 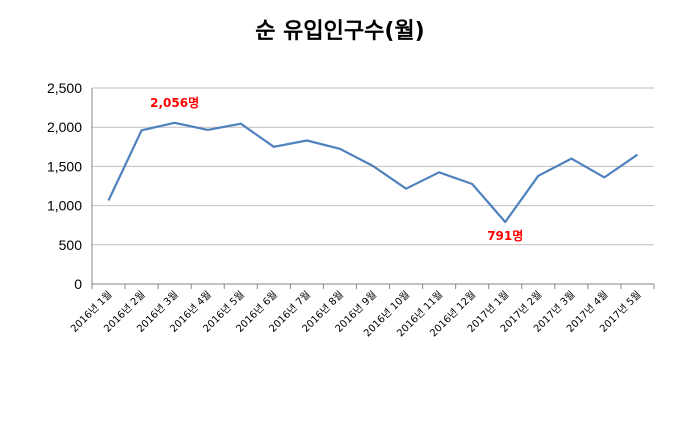 I want to click on y-tick-label: 2,500, so click(x=64, y=88).